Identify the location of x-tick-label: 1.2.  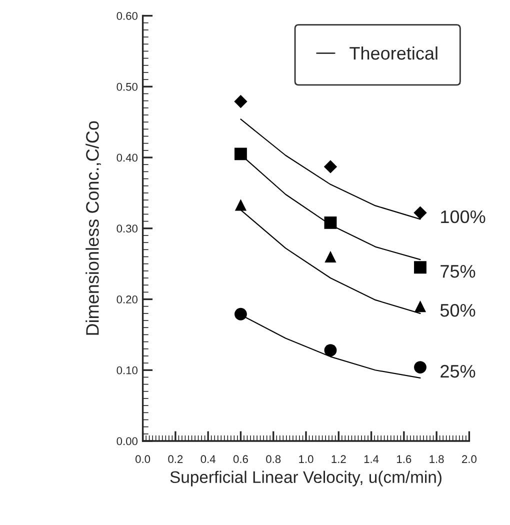
(339, 459).